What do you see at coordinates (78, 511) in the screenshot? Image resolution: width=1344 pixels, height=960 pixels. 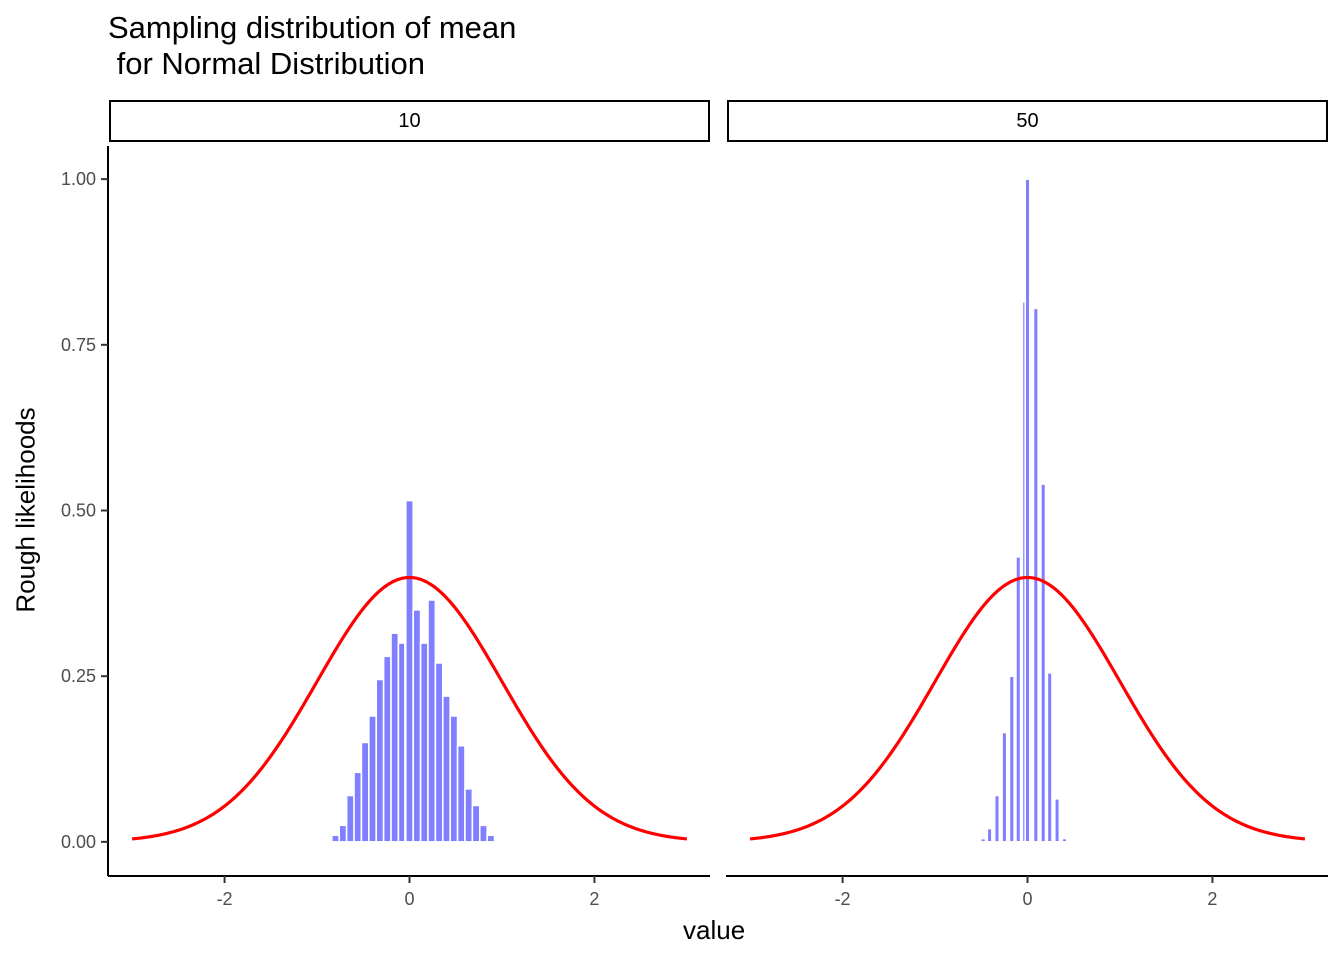 I see `y-tick-label: 0.50` at bounding box center [78, 511].